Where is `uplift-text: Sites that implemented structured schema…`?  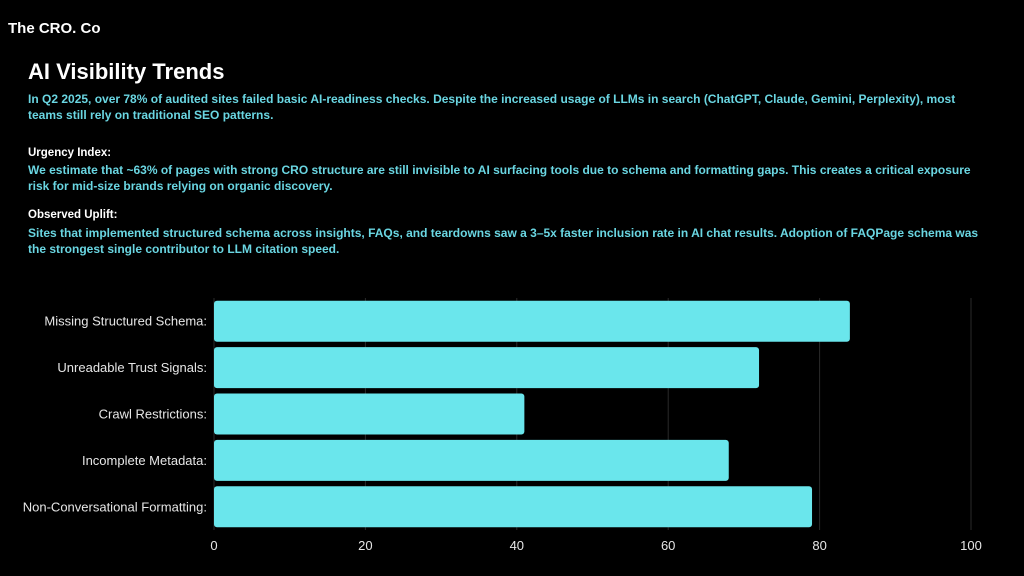
uplift-text: Sites that implemented structured schema… is located at coordinates (503, 241).